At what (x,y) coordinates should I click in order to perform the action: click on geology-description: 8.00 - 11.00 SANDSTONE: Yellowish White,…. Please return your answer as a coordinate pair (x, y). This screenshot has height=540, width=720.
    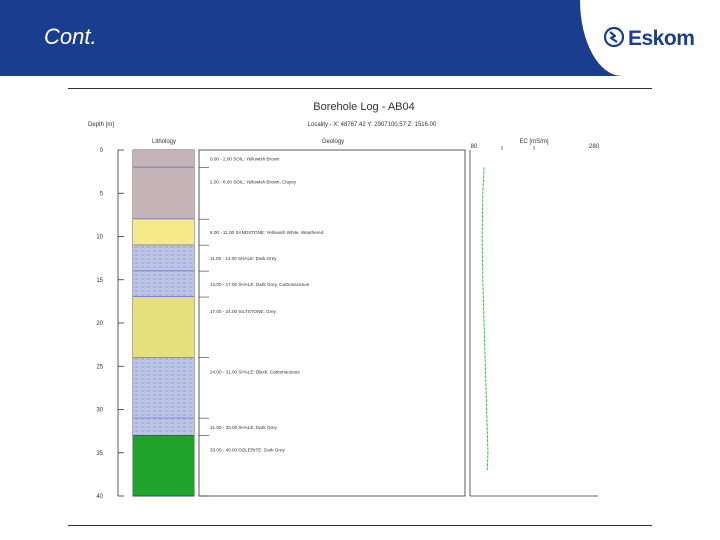
    Looking at the image, I should click on (267, 232).